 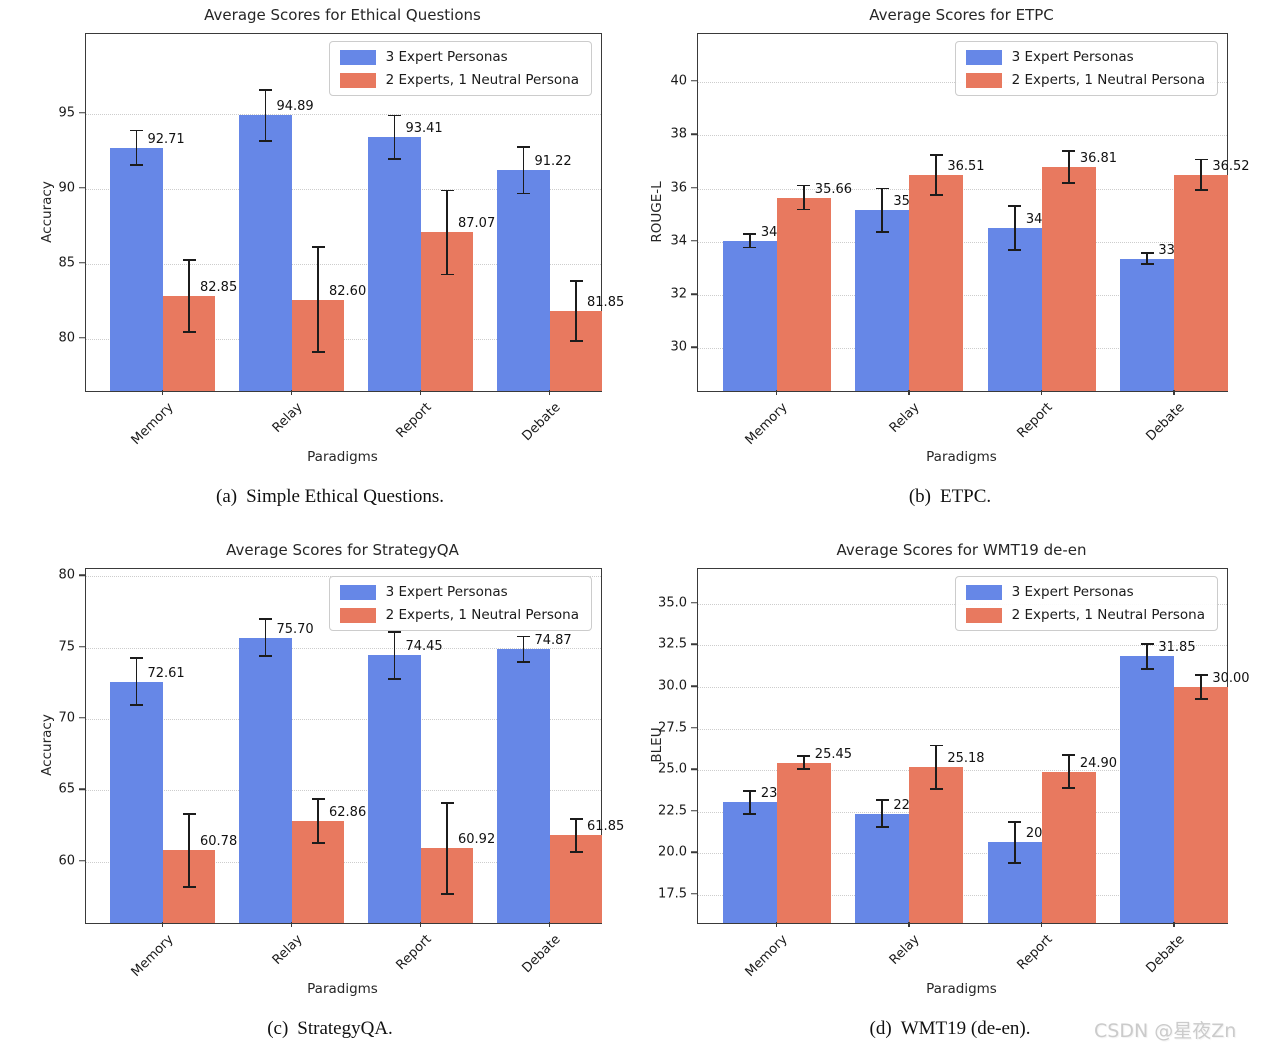 I want to click on bar-value-label: 62.86, so click(x=348, y=812).